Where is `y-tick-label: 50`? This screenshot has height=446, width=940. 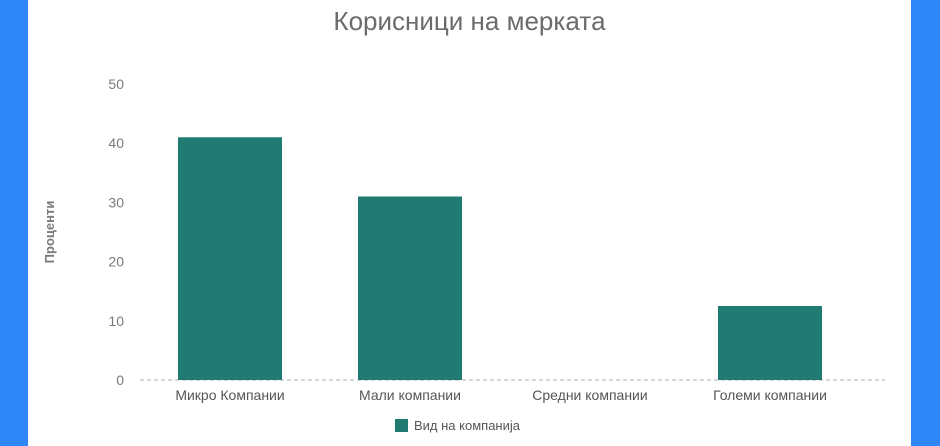 y-tick-label: 50 is located at coordinates (116, 84).